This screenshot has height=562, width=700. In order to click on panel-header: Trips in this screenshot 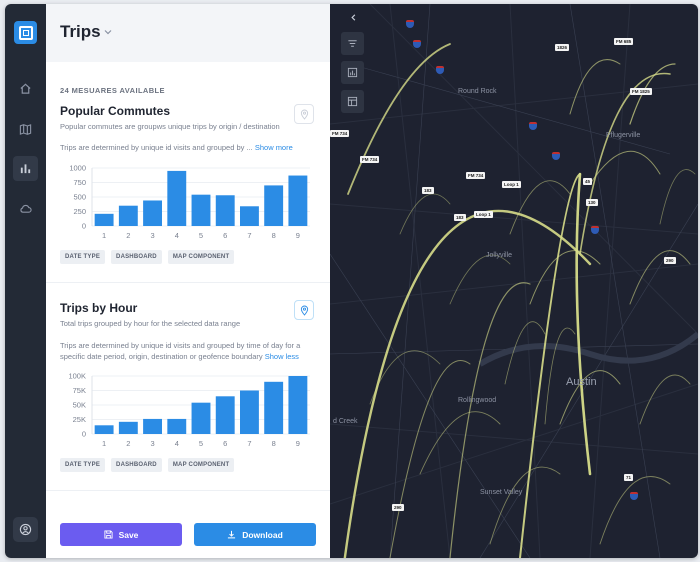, I will do `click(188, 33)`.